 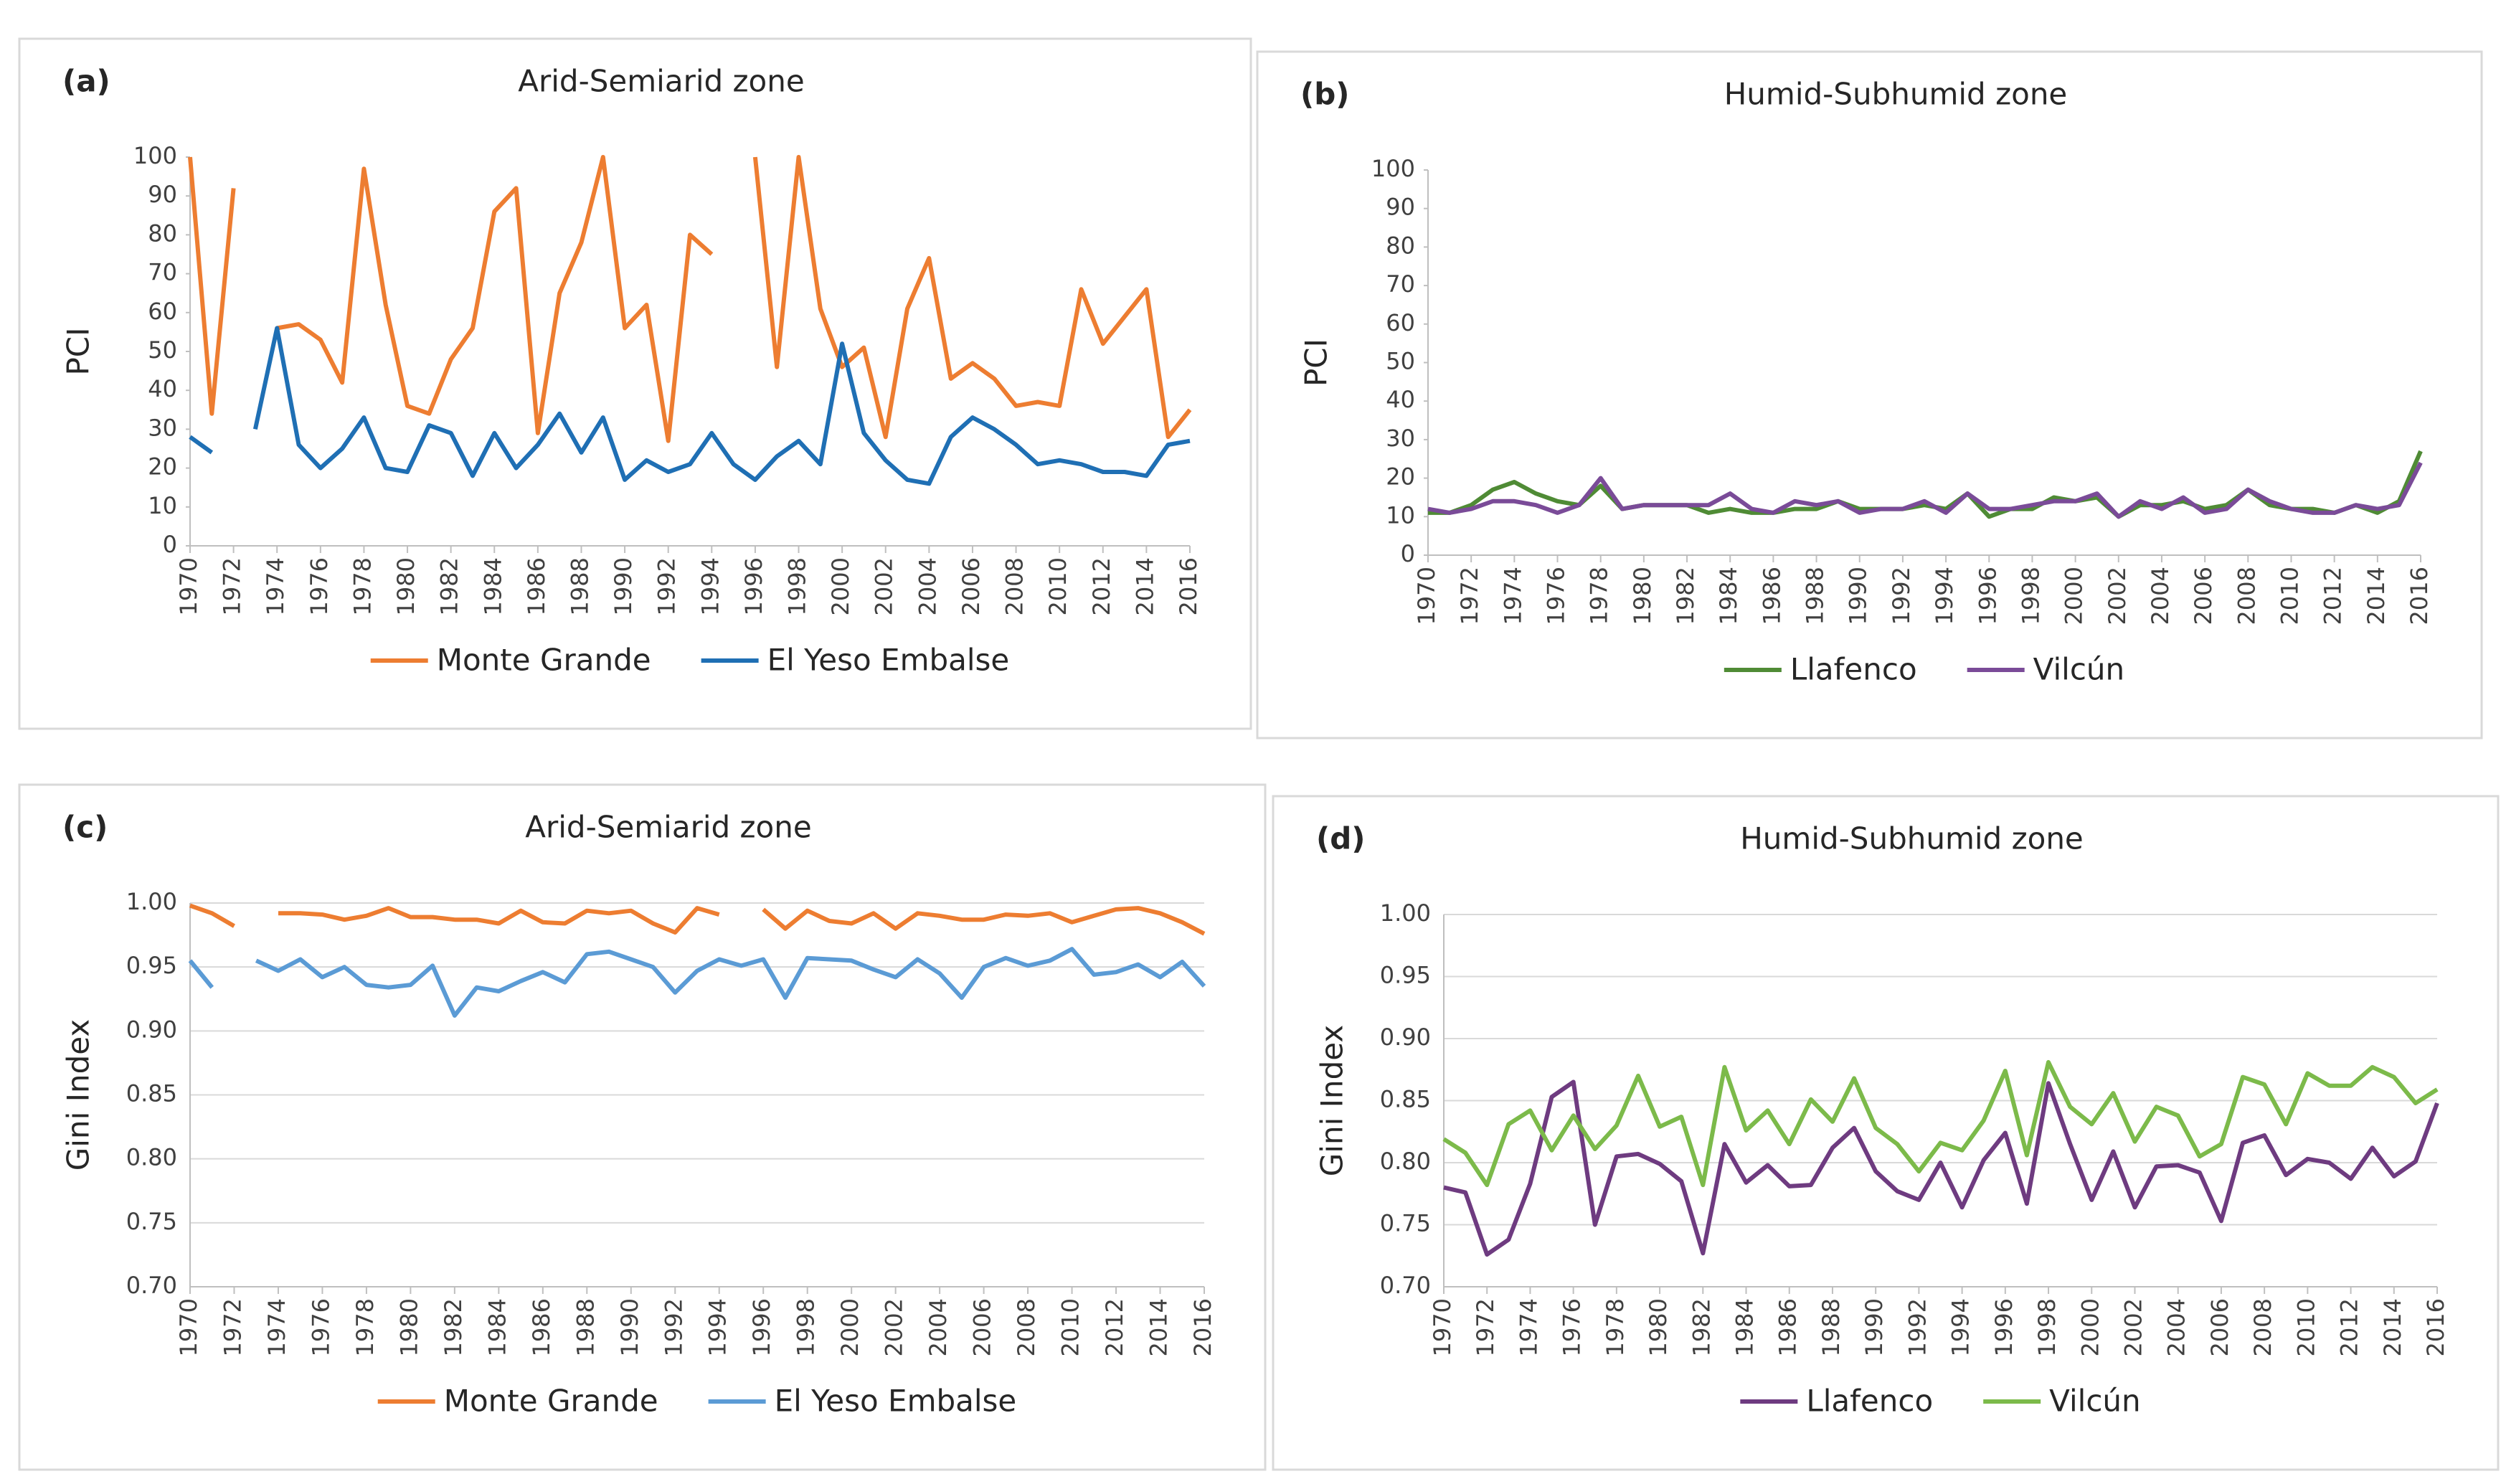 I want to click on x-tick-label: 1990, so click(x=623, y=586).